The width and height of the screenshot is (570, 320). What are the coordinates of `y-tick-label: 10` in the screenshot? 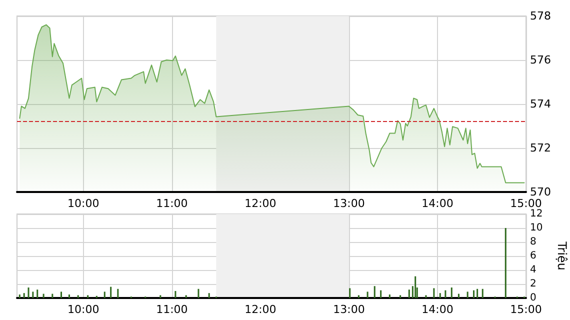 It's located at (536, 228).